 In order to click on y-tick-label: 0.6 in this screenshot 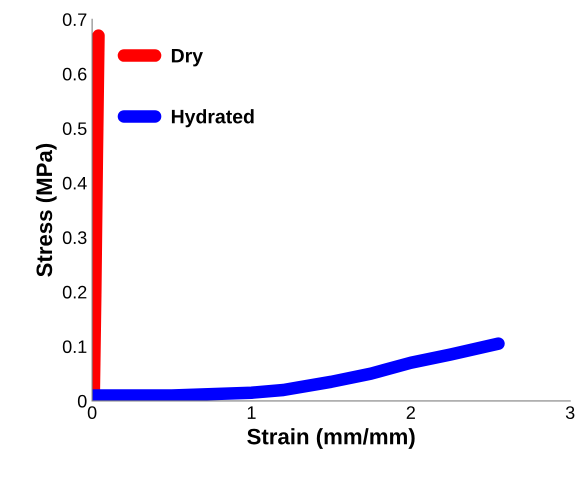, I will do `click(74, 74)`.